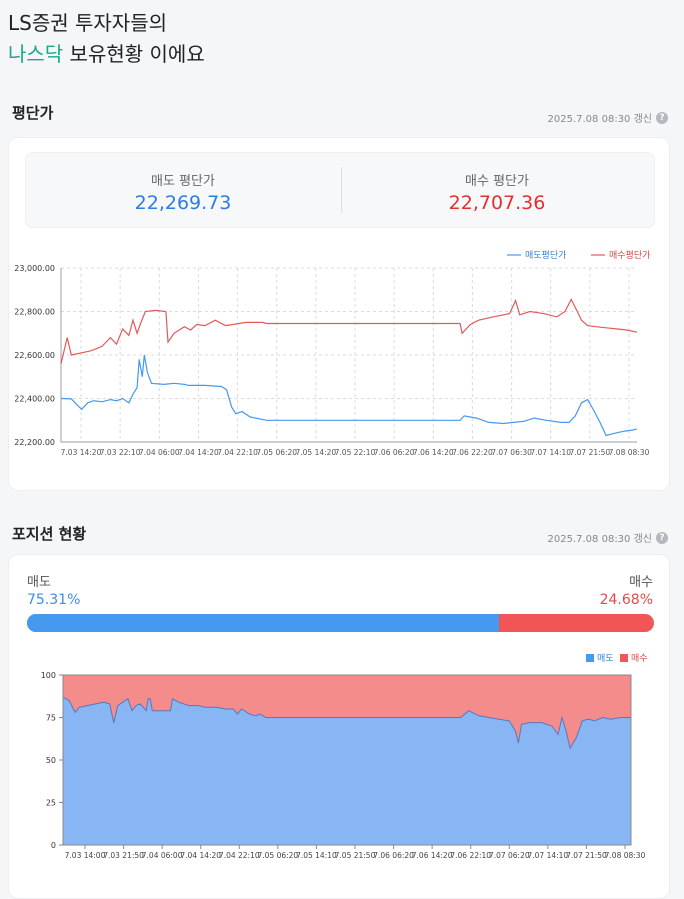 This screenshot has width=684, height=899. What do you see at coordinates (316, 855) in the screenshot?
I see `x-tick-label: 7.05 14:10` at bounding box center [316, 855].